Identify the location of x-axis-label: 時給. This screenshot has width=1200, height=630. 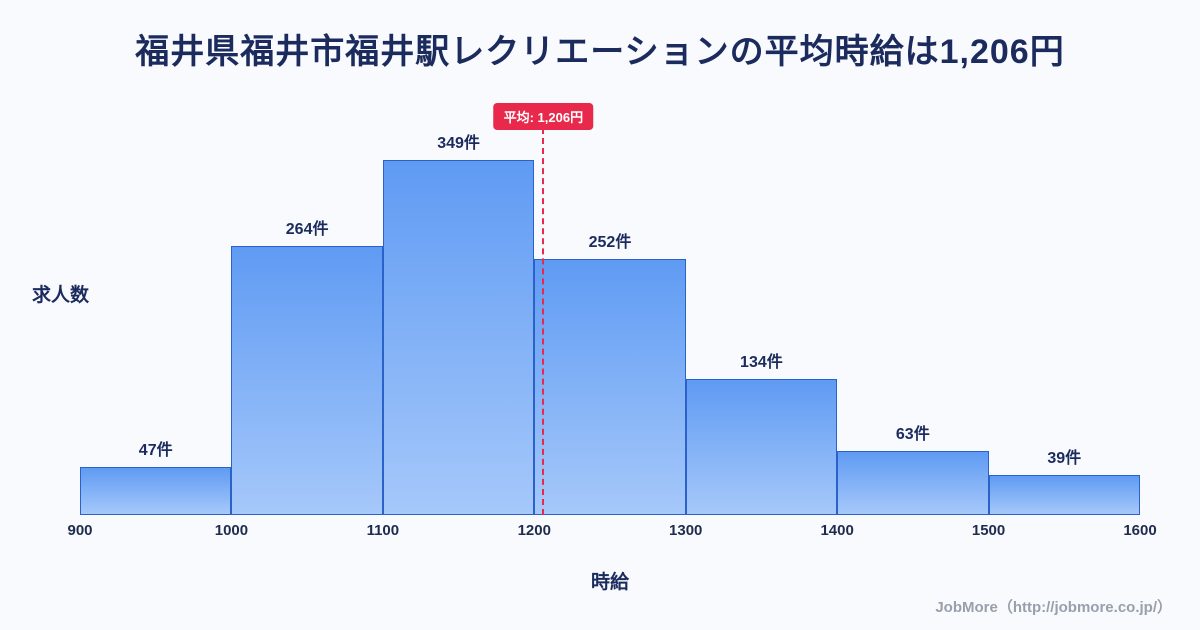
(609, 582).